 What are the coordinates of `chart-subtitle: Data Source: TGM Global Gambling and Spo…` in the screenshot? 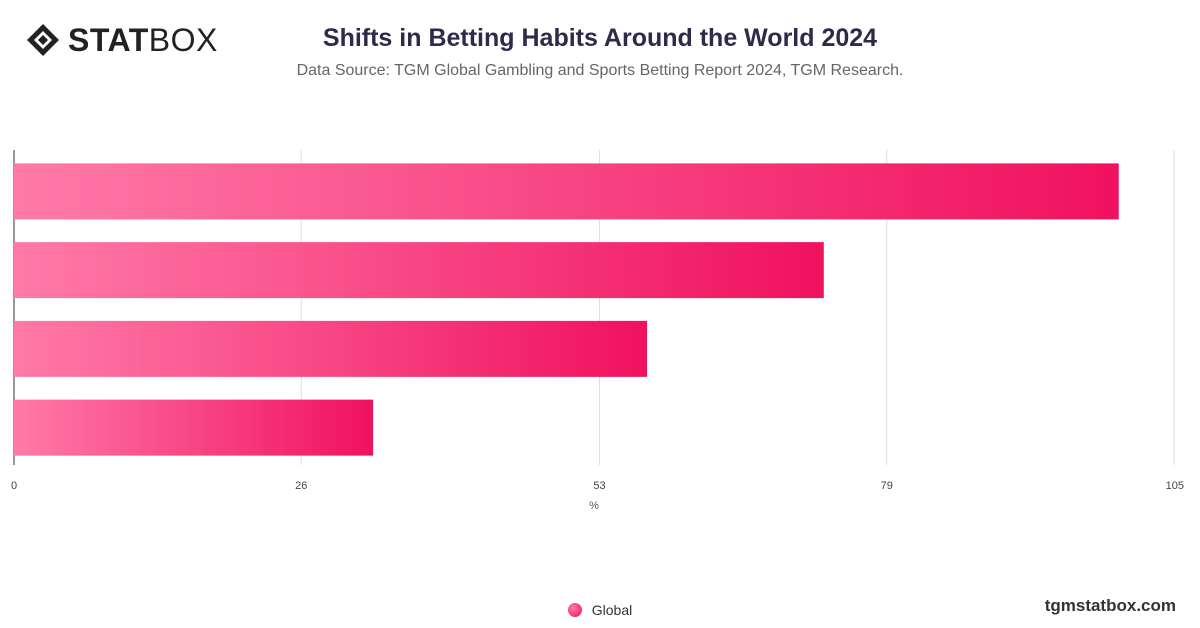 It's located at (600, 70).